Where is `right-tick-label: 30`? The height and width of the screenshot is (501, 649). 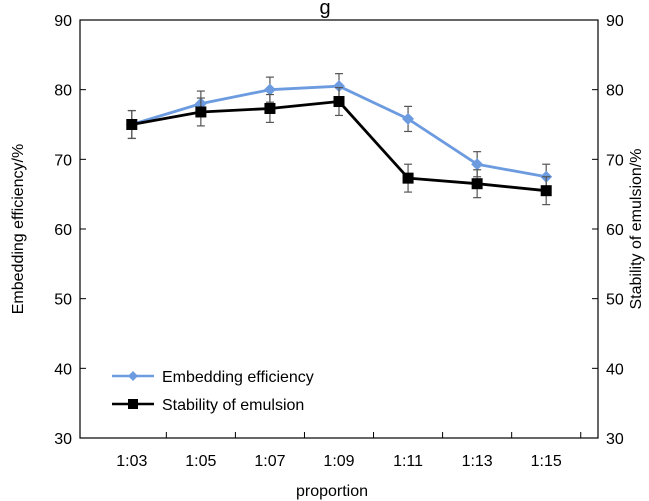 right-tick-label: 30 is located at coordinates (615, 439).